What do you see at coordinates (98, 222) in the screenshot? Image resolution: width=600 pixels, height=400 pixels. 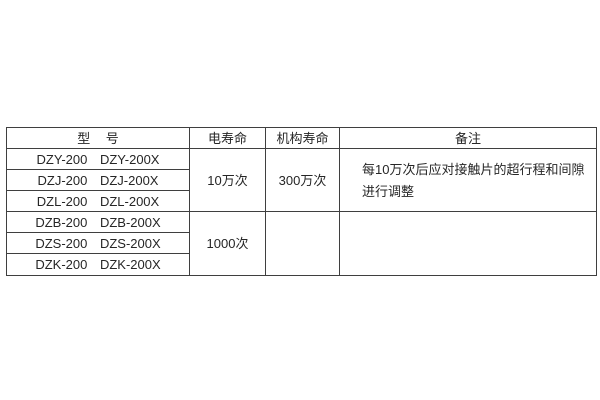 I see `model-cell-dzb: DZB-200 DZB-200X` at bounding box center [98, 222].